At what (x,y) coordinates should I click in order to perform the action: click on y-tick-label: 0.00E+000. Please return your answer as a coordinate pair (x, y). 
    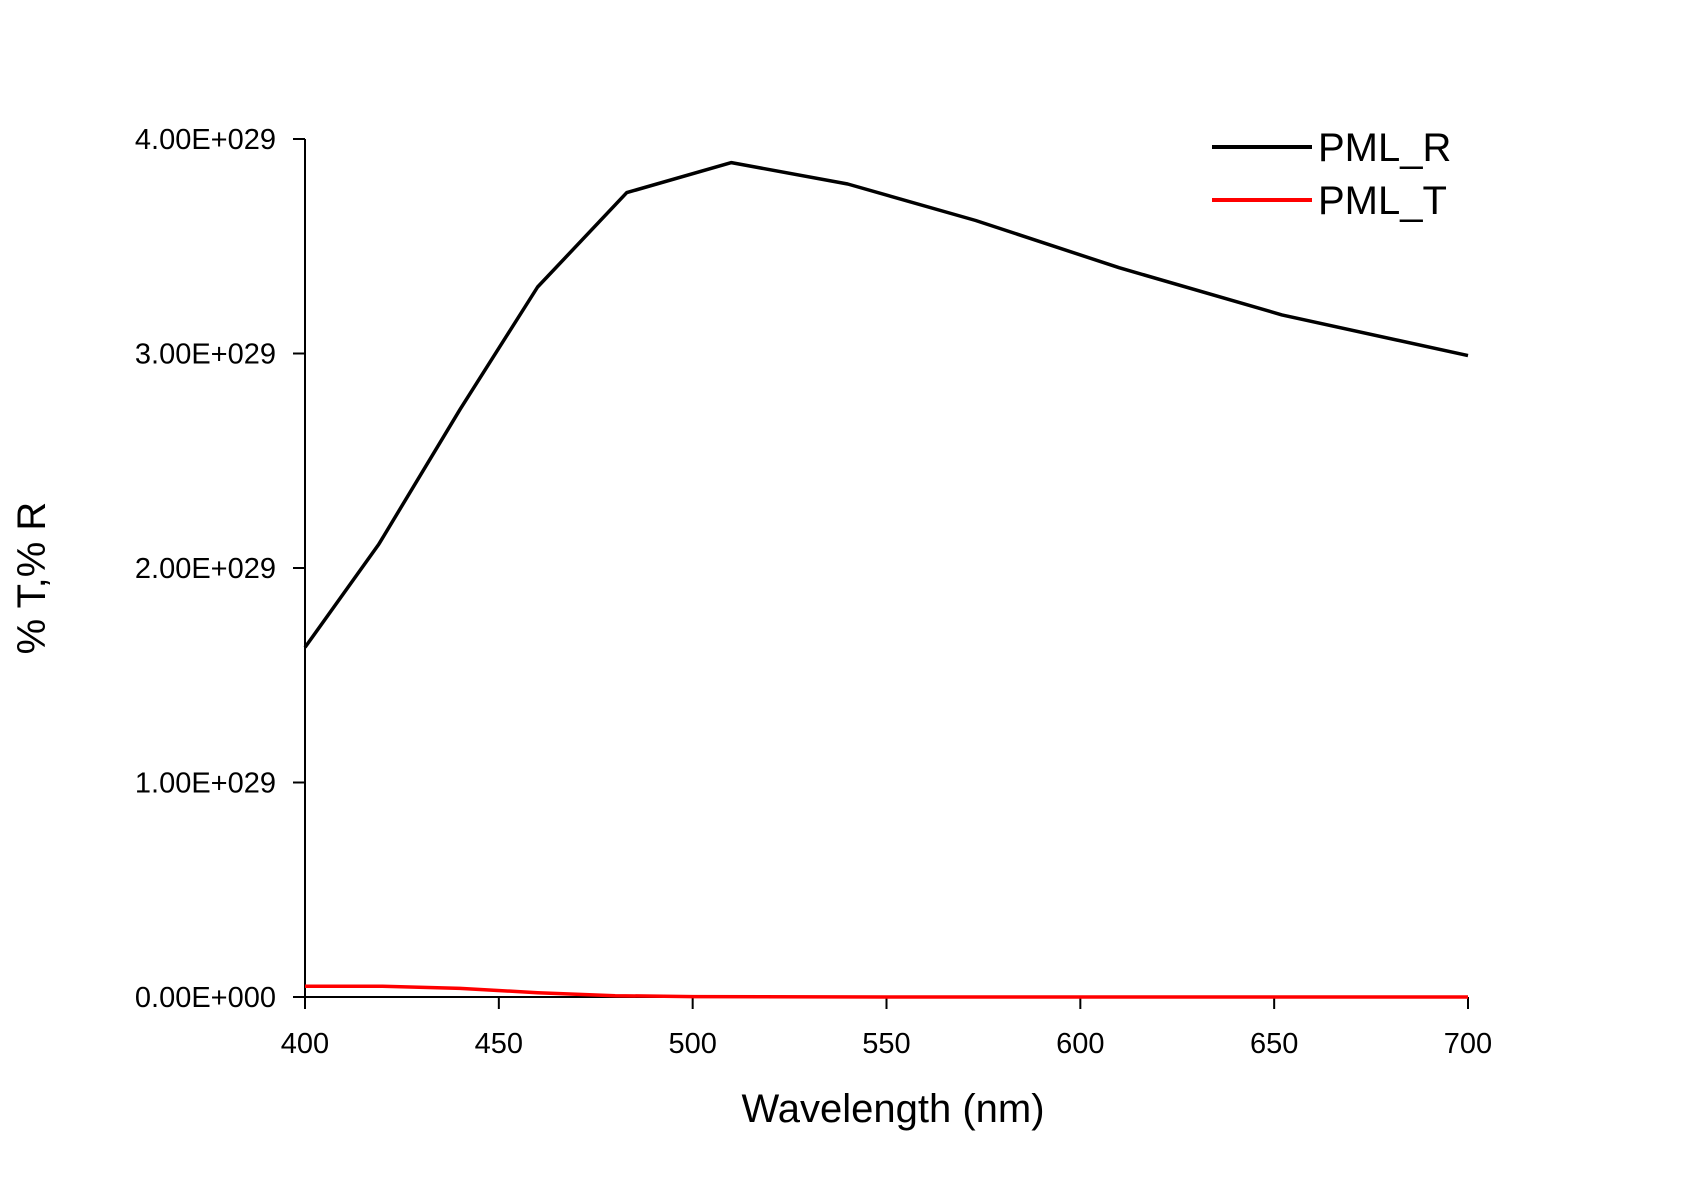
    Looking at the image, I should click on (205, 998).